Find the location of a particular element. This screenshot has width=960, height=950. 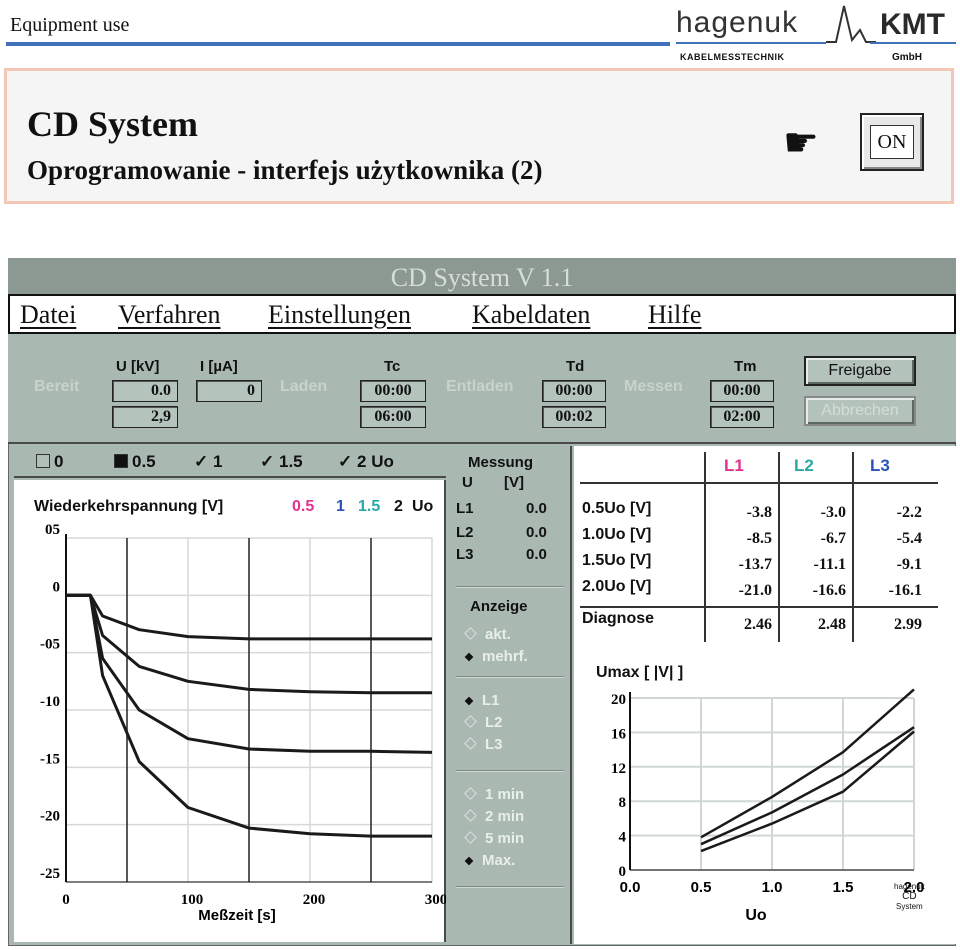

radio-max-label: Max. is located at coordinates (499, 860).